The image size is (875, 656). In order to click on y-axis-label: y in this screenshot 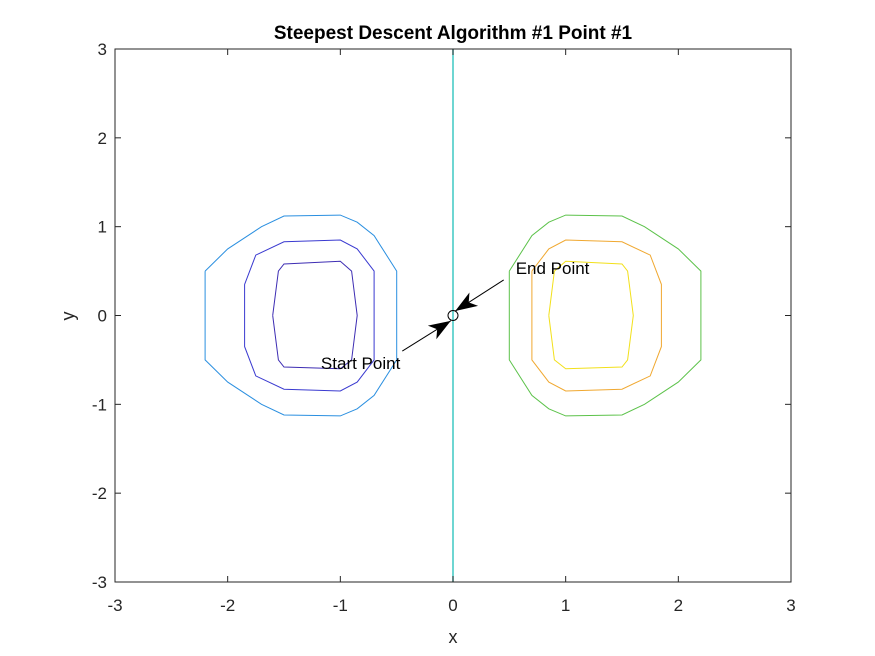, I will do `click(68, 316)`.